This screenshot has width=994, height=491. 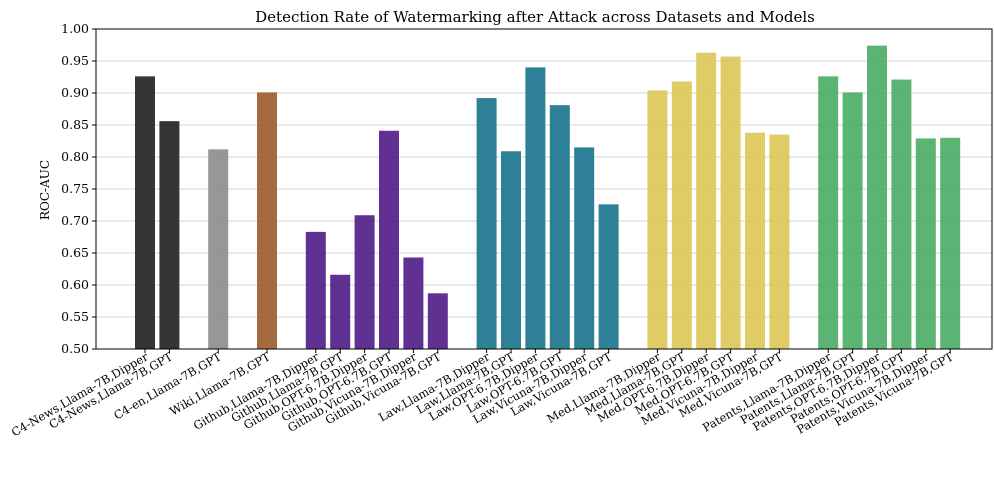 I want to click on y-axis-label: ROC-AUC, so click(x=45, y=190).